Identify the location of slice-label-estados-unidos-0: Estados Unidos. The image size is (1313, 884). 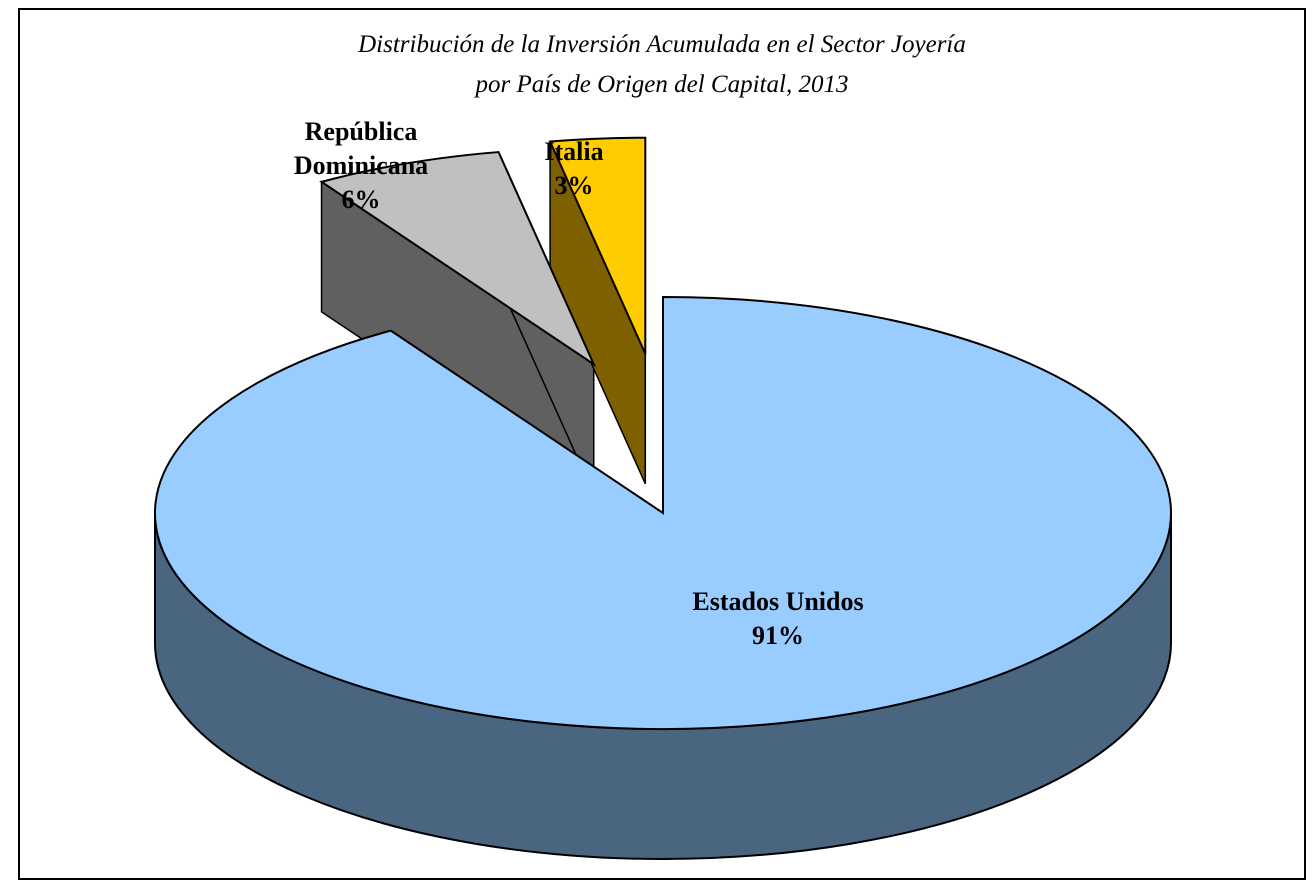
(777, 601).